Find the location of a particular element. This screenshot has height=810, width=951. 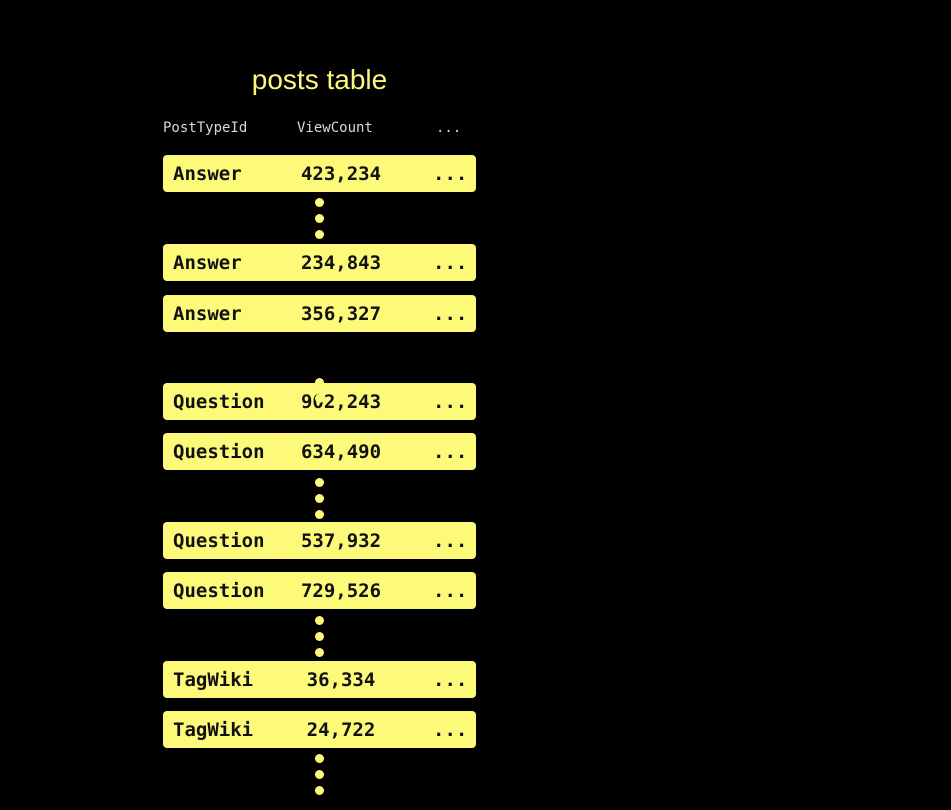

table-title: posts table is located at coordinates (319, 79).